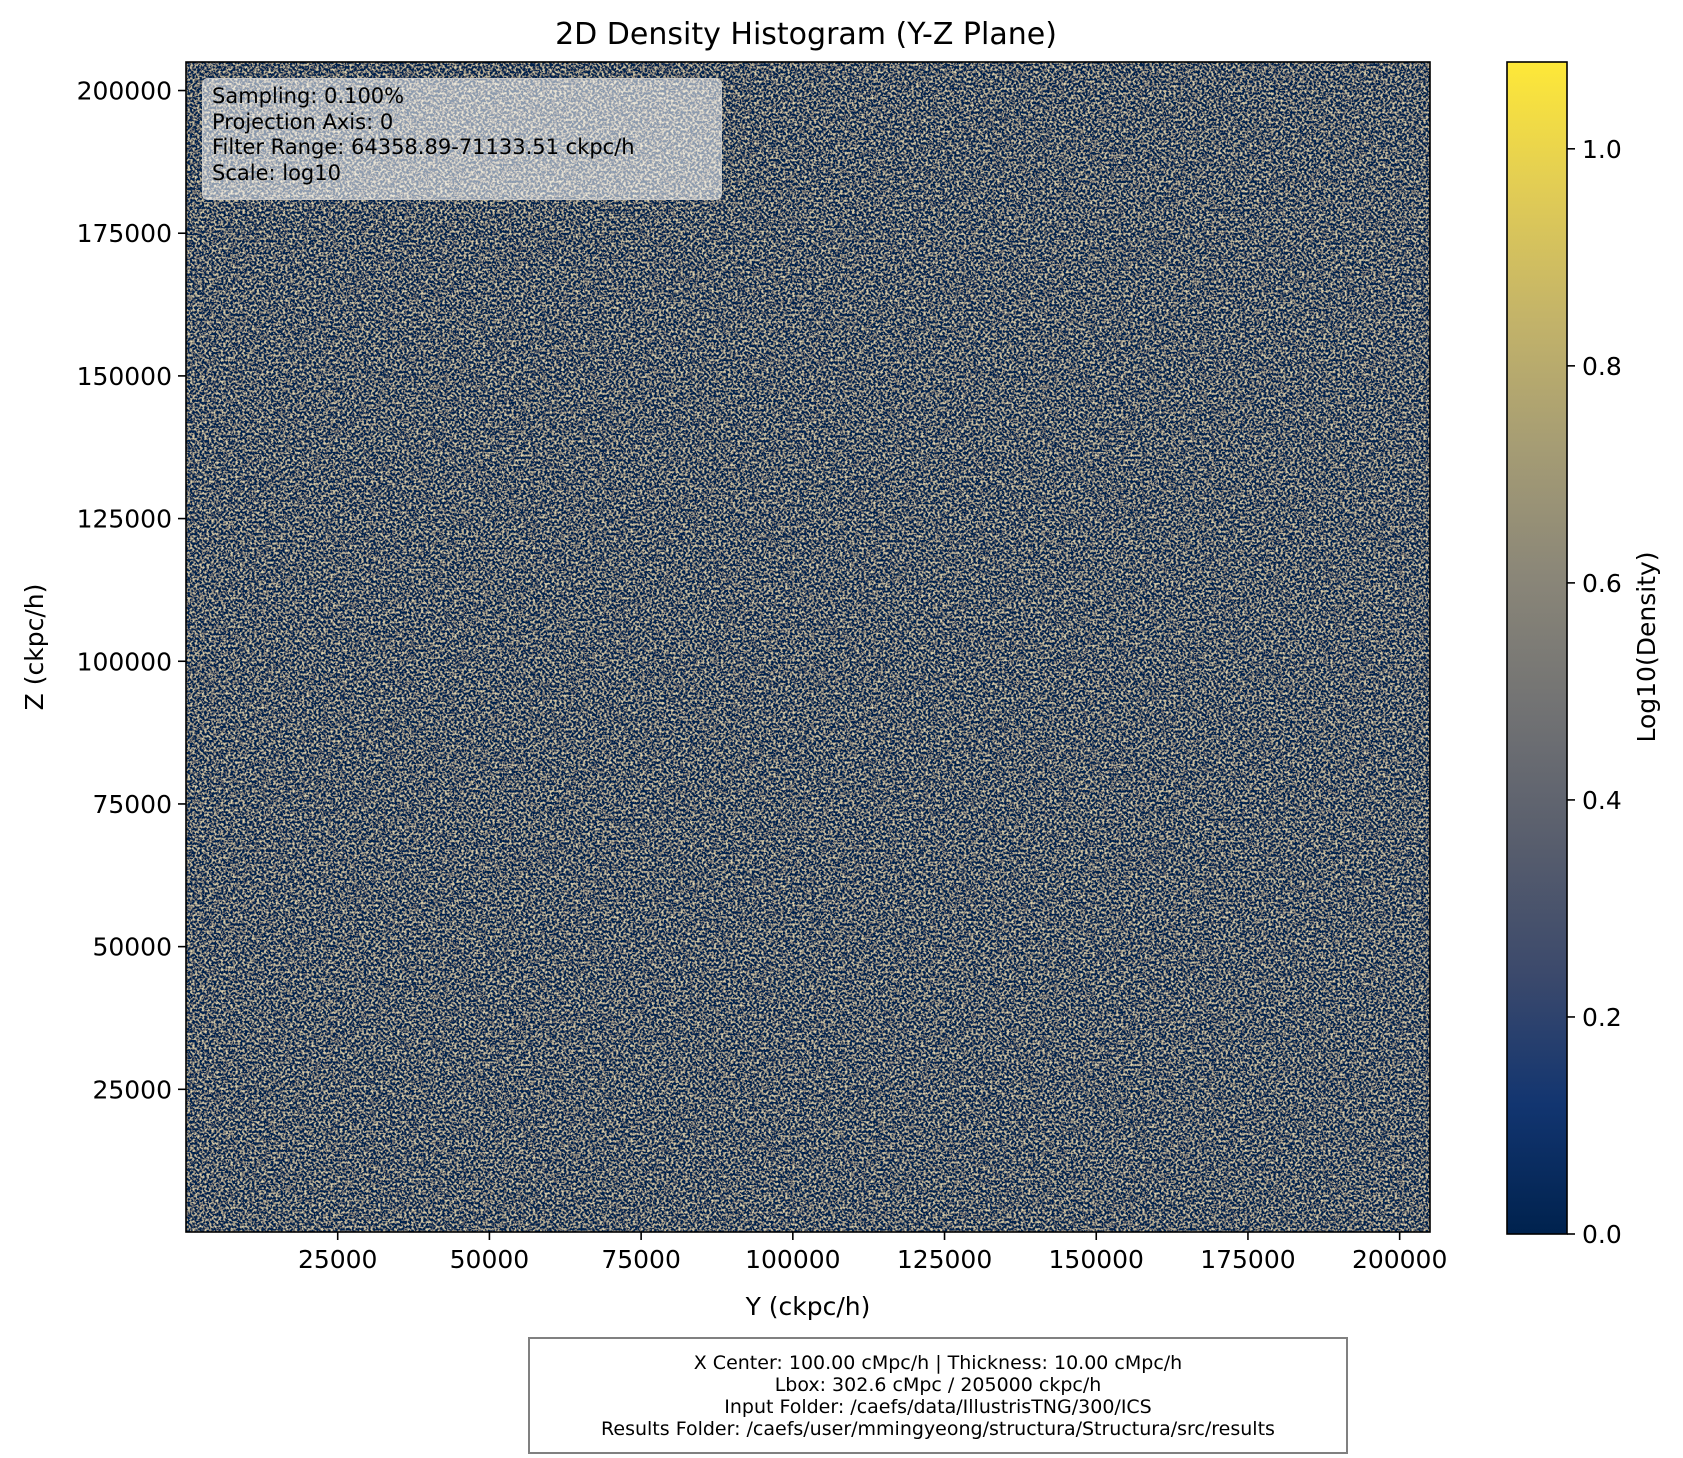  What do you see at coordinates (1602, 1017) in the screenshot?
I see `colorbar-tick-label: 0.2` at bounding box center [1602, 1017].